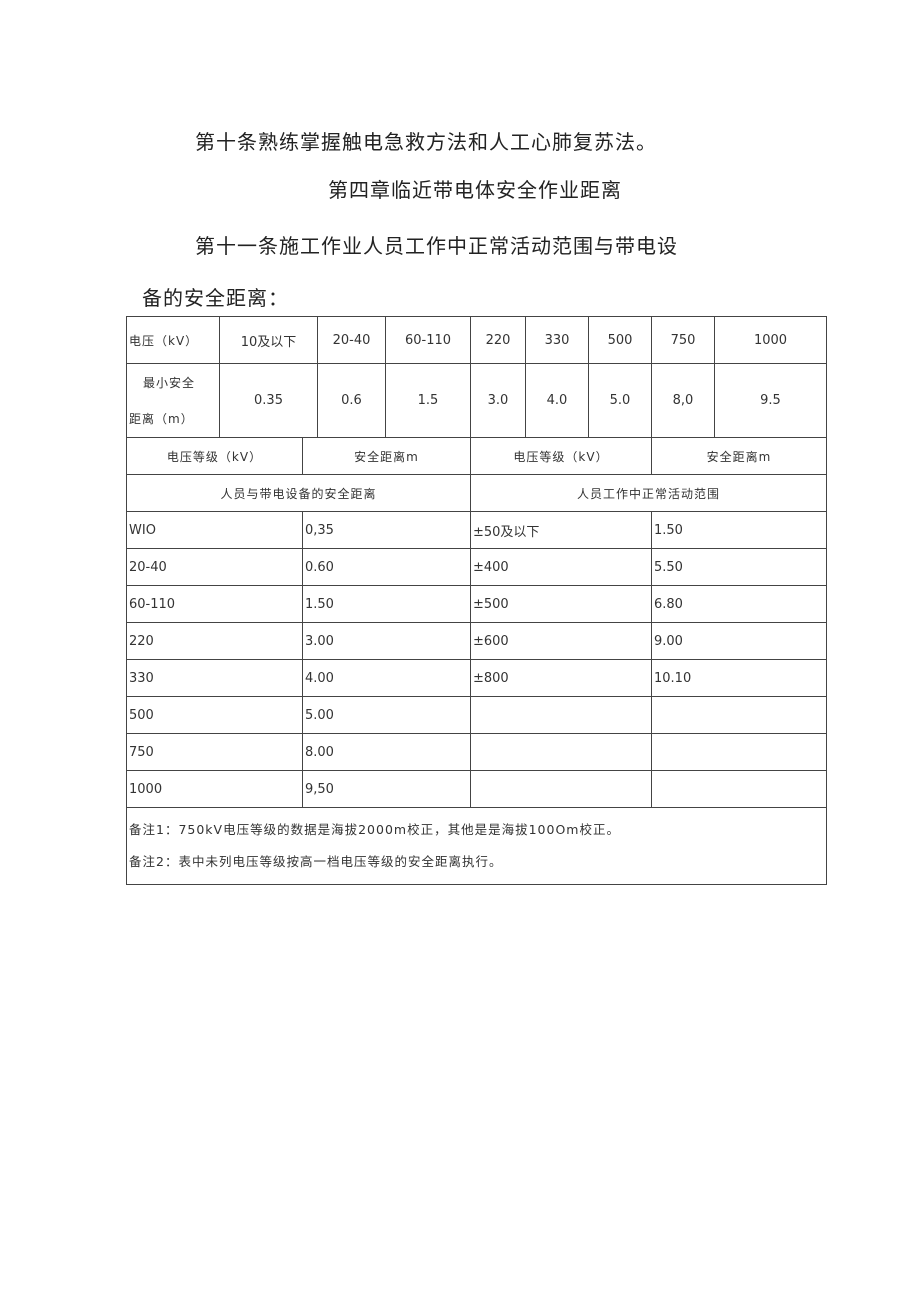 Image resolution: width=920 pixels, height=1302 pixels. I want to click on paragraph-article-11: 第十一条施工作业人员工作中正常活动范围与带电设, so click(436, 246).